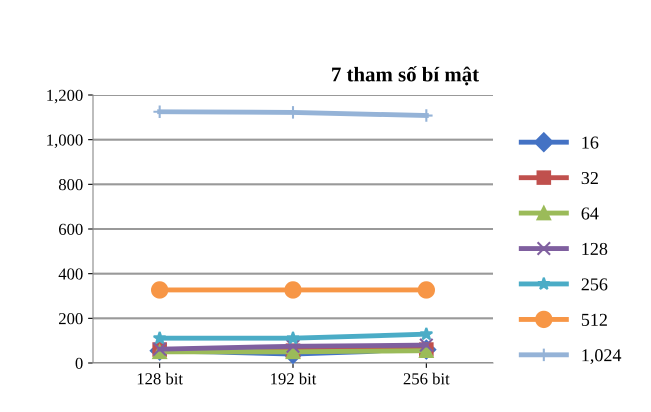 The width and height of the screenshot is (651, 412). Describe the element at coordinates (293, 378) in the screenshot. I see `x-tick-label: 192 bit` at that location.